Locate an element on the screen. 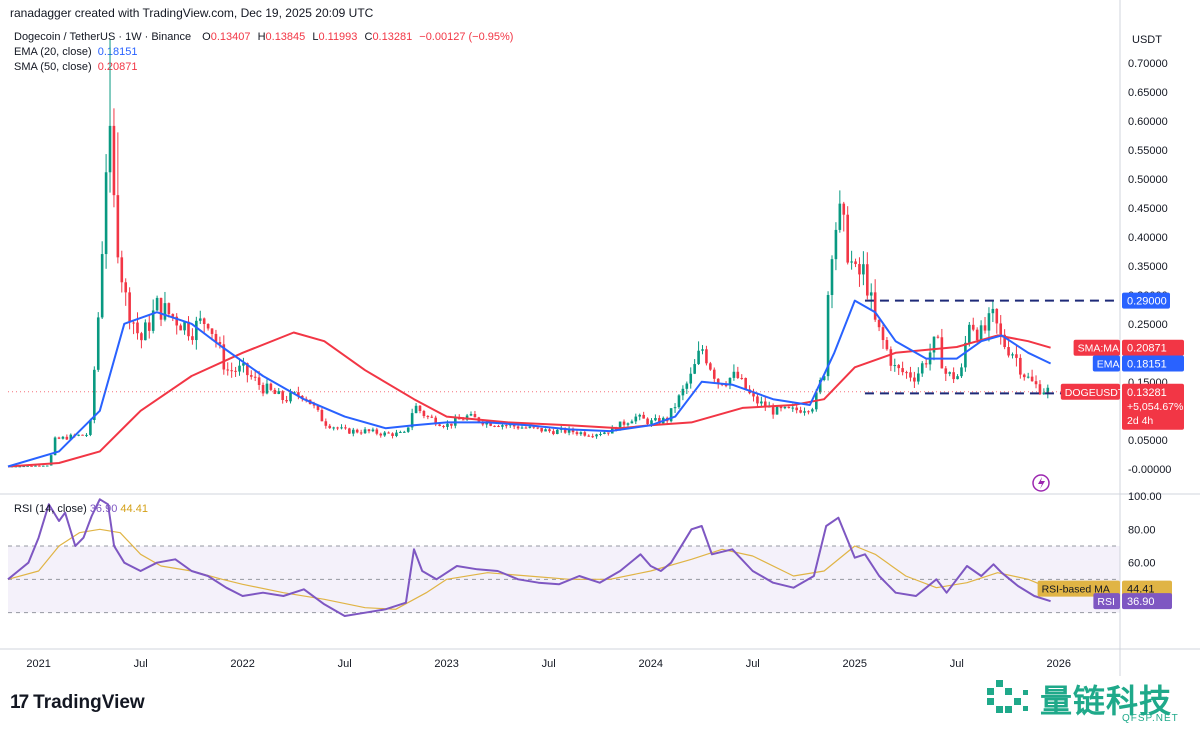 The width and height of the screenshot is (1200, 730). rsi-badge-label-box is located at coordinates (1078, 588).